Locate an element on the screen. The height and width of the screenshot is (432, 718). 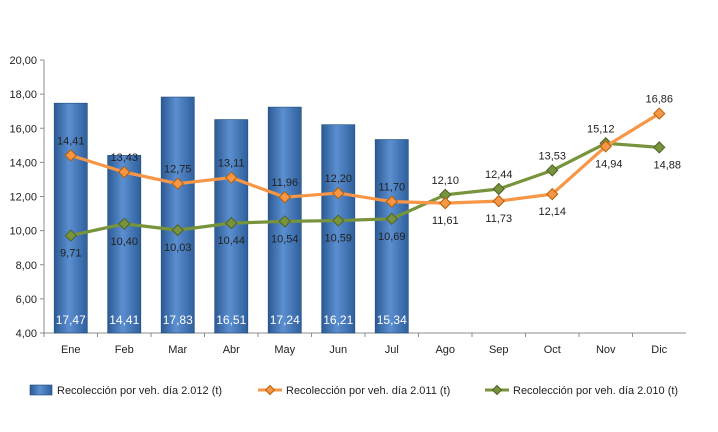
x-tick-label: Nov is located at coordinates (606, 350).